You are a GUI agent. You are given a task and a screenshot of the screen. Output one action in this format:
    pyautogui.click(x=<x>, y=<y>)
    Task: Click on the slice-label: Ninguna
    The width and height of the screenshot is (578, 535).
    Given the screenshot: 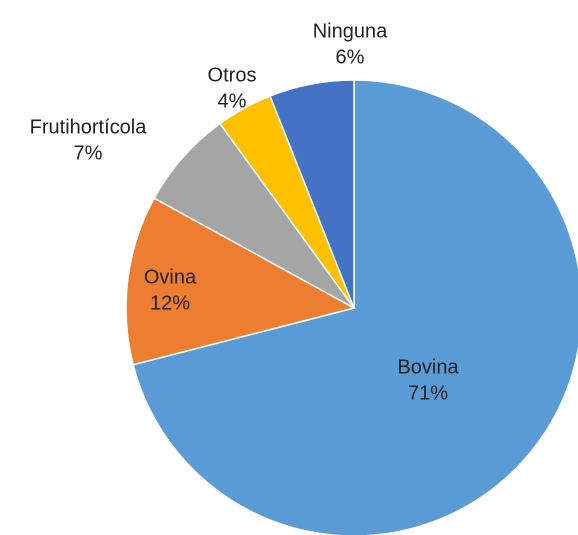 What is the action you would take?
    pyautogui.click(x=350, y=31)
    